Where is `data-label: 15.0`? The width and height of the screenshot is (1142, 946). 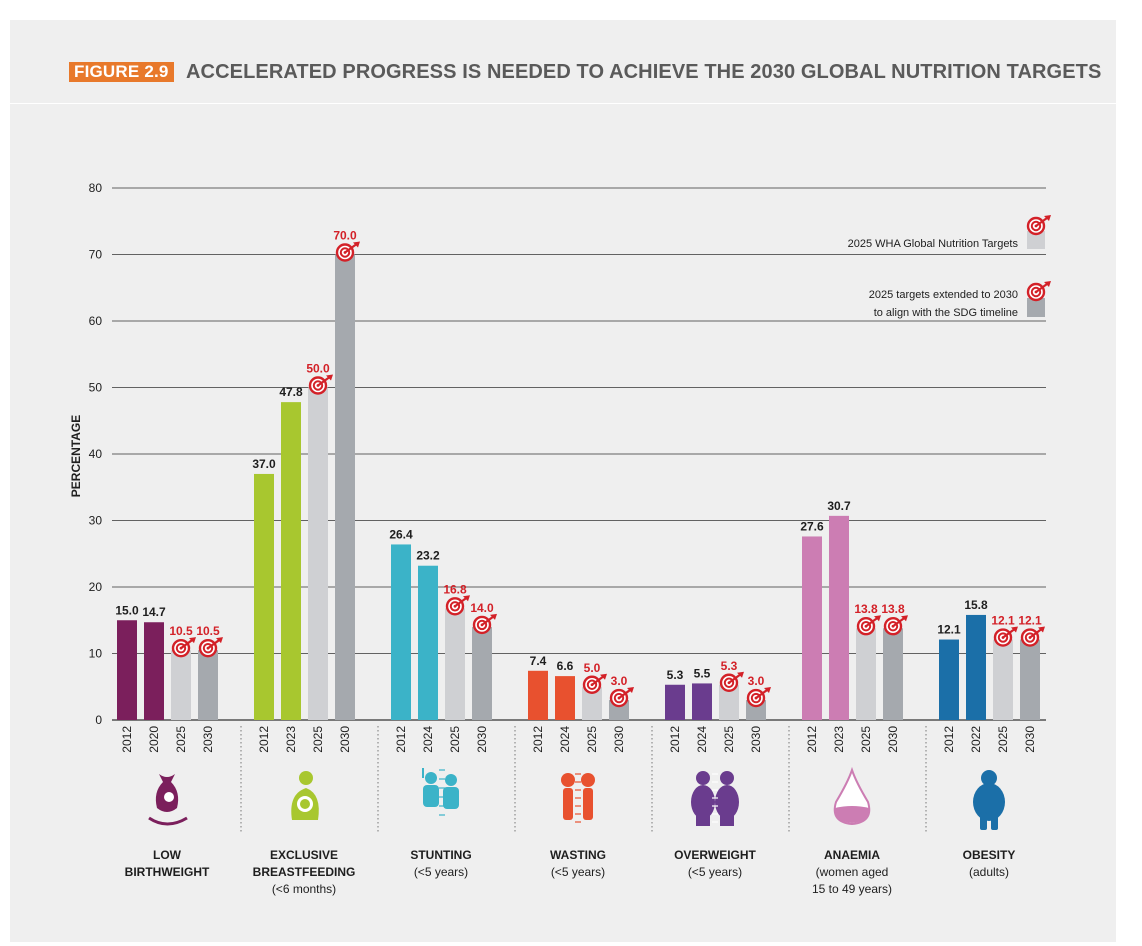 data-label: 15.0 is located at coordinates (127, 610).